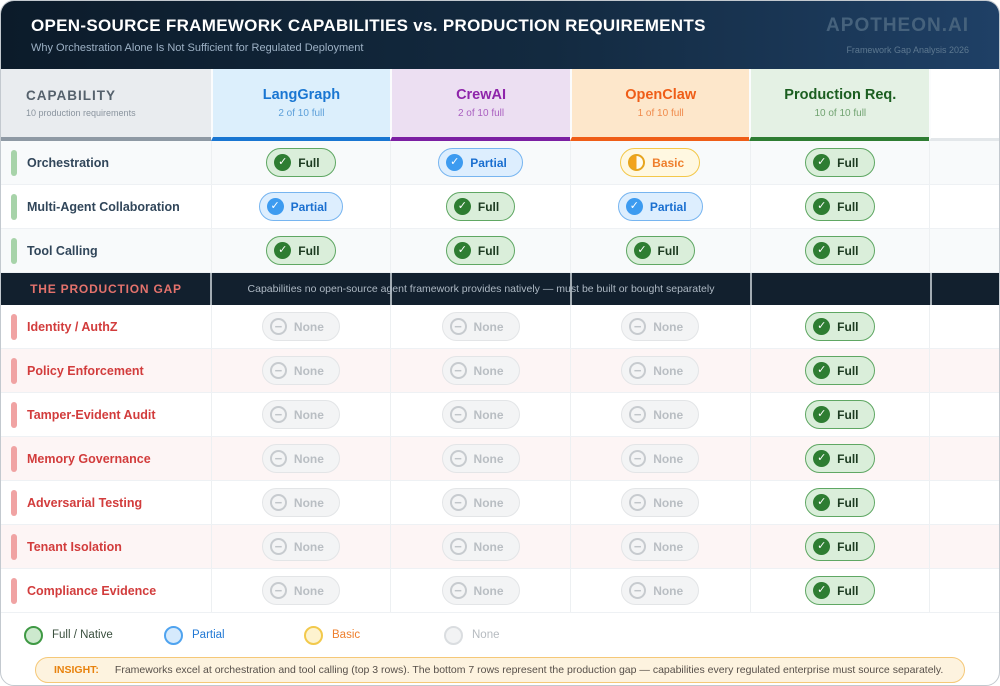  I want to click on partial-status-icon, so click(173, 635).